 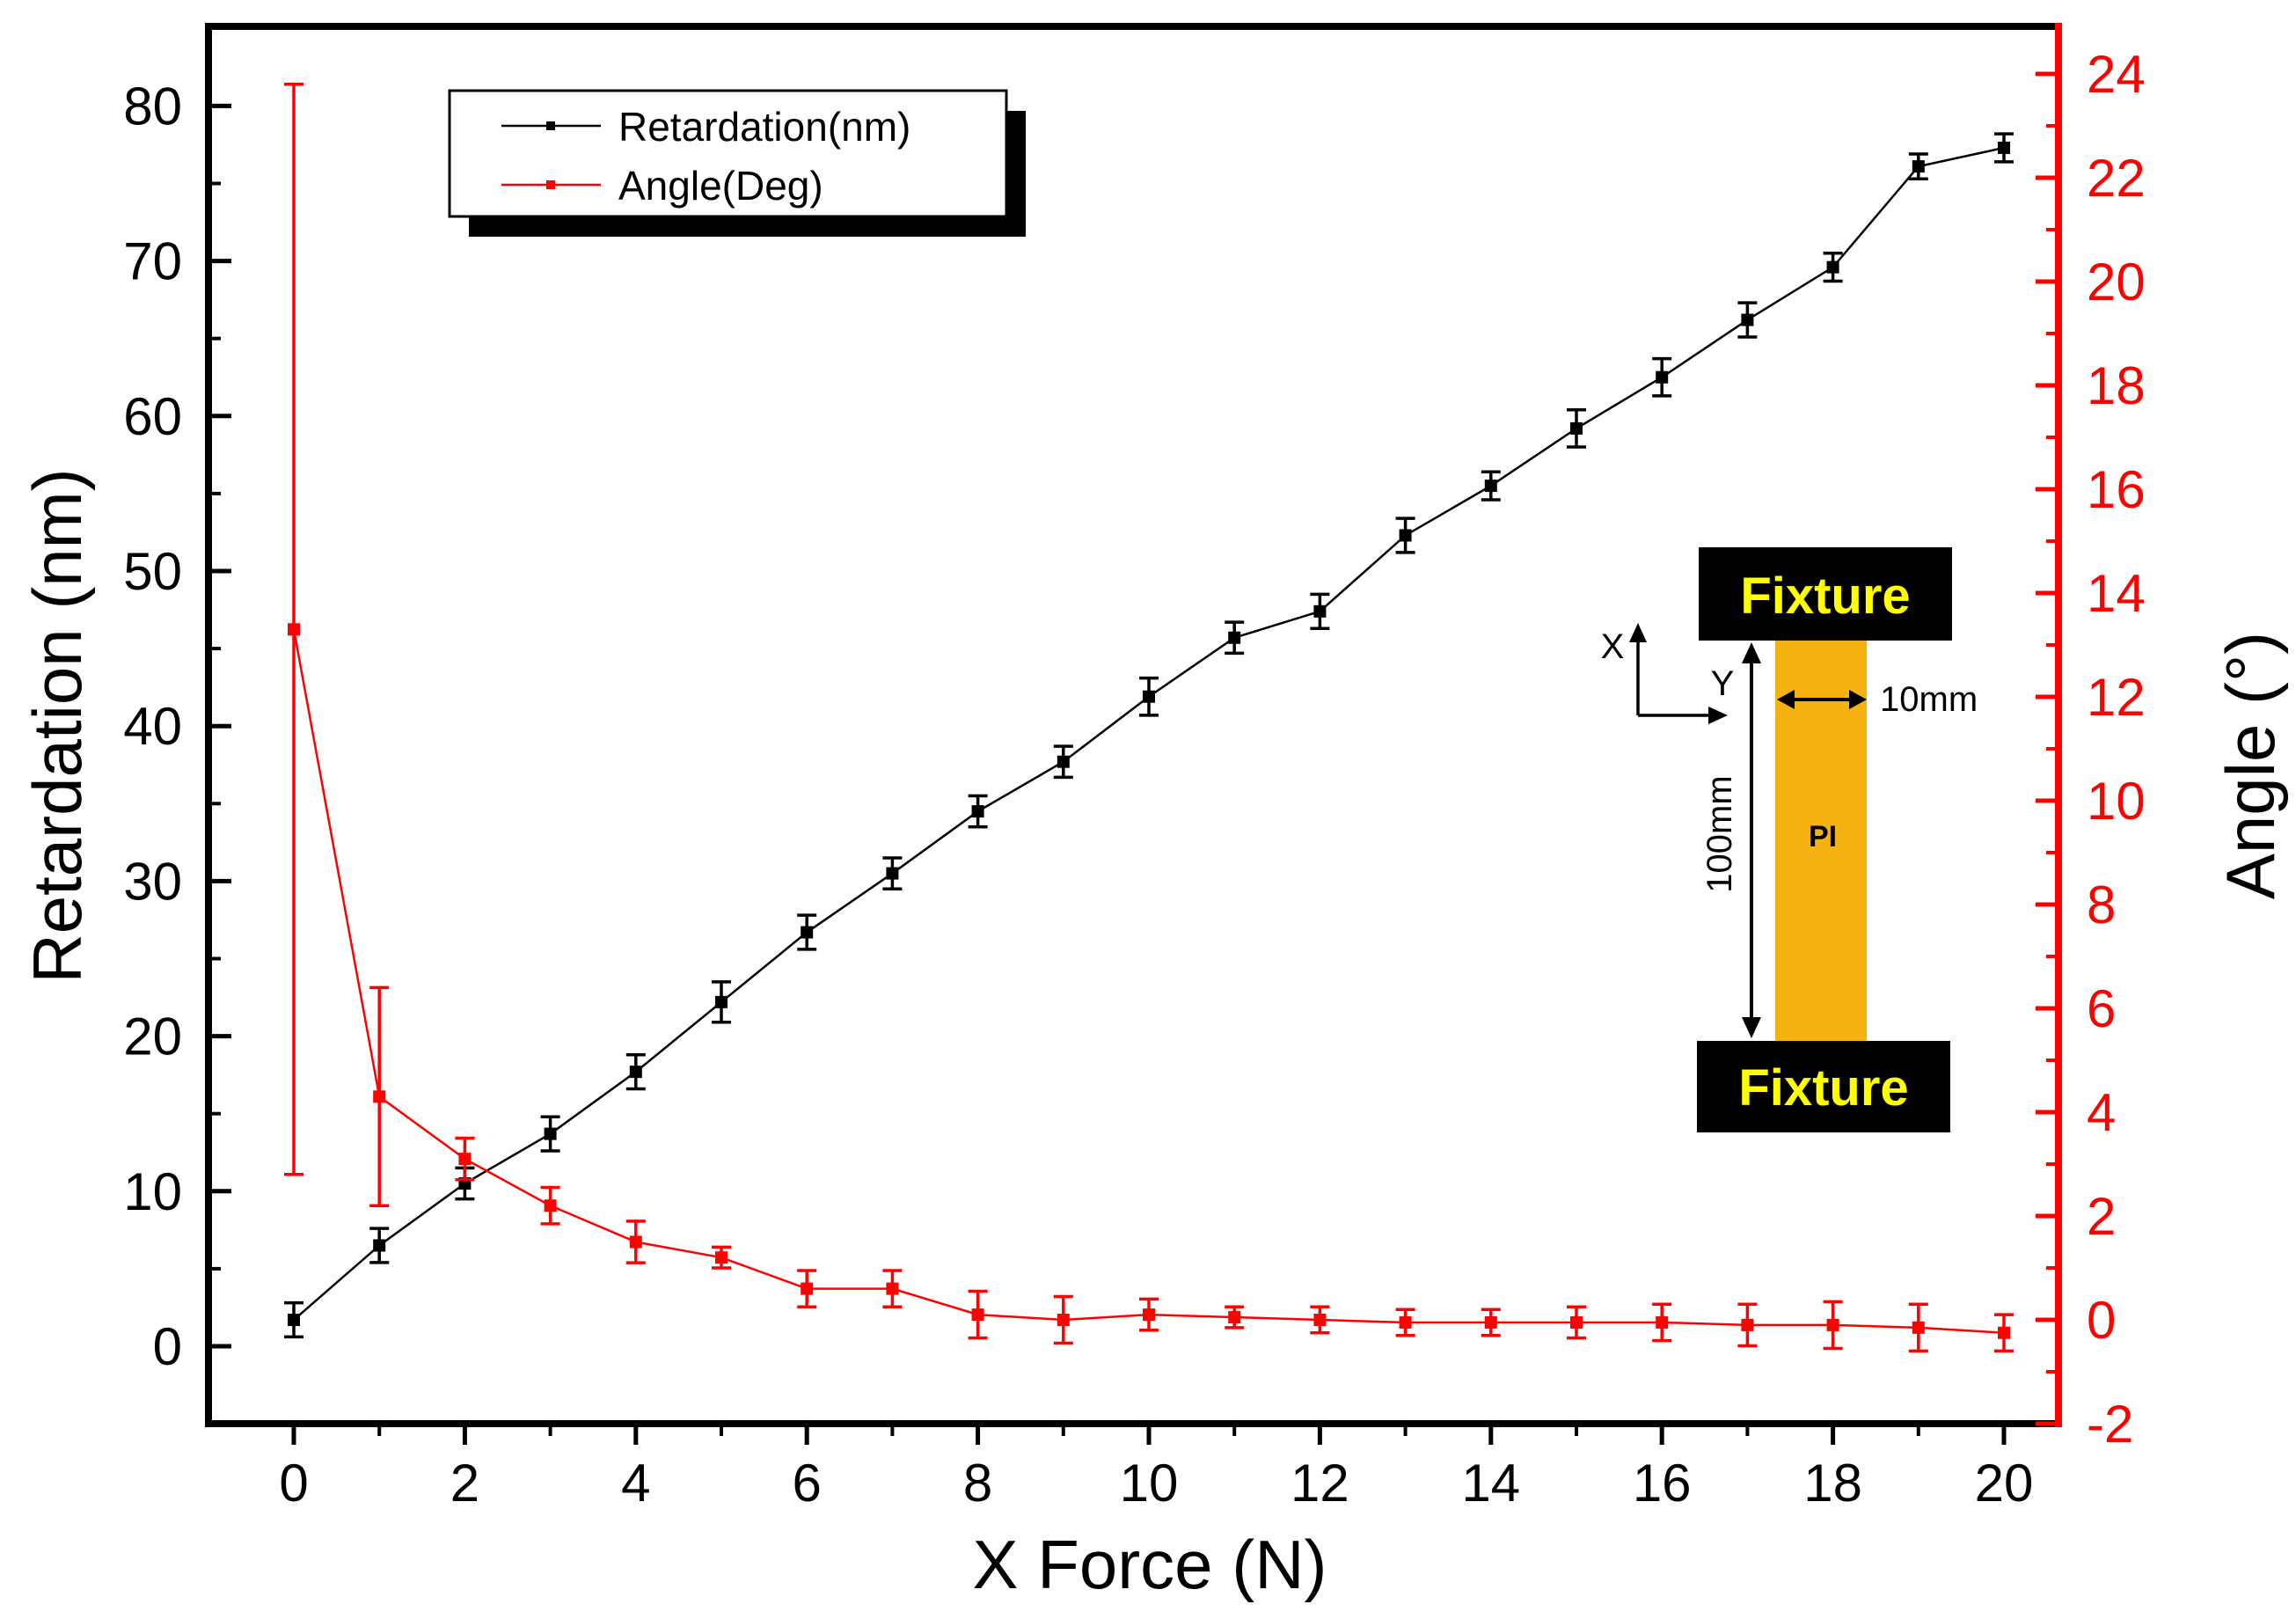 What do you see at coordinates (464, 1483) in the screenshot?
I see `x-tick-label: 2` at bounding box center [464, 1483].